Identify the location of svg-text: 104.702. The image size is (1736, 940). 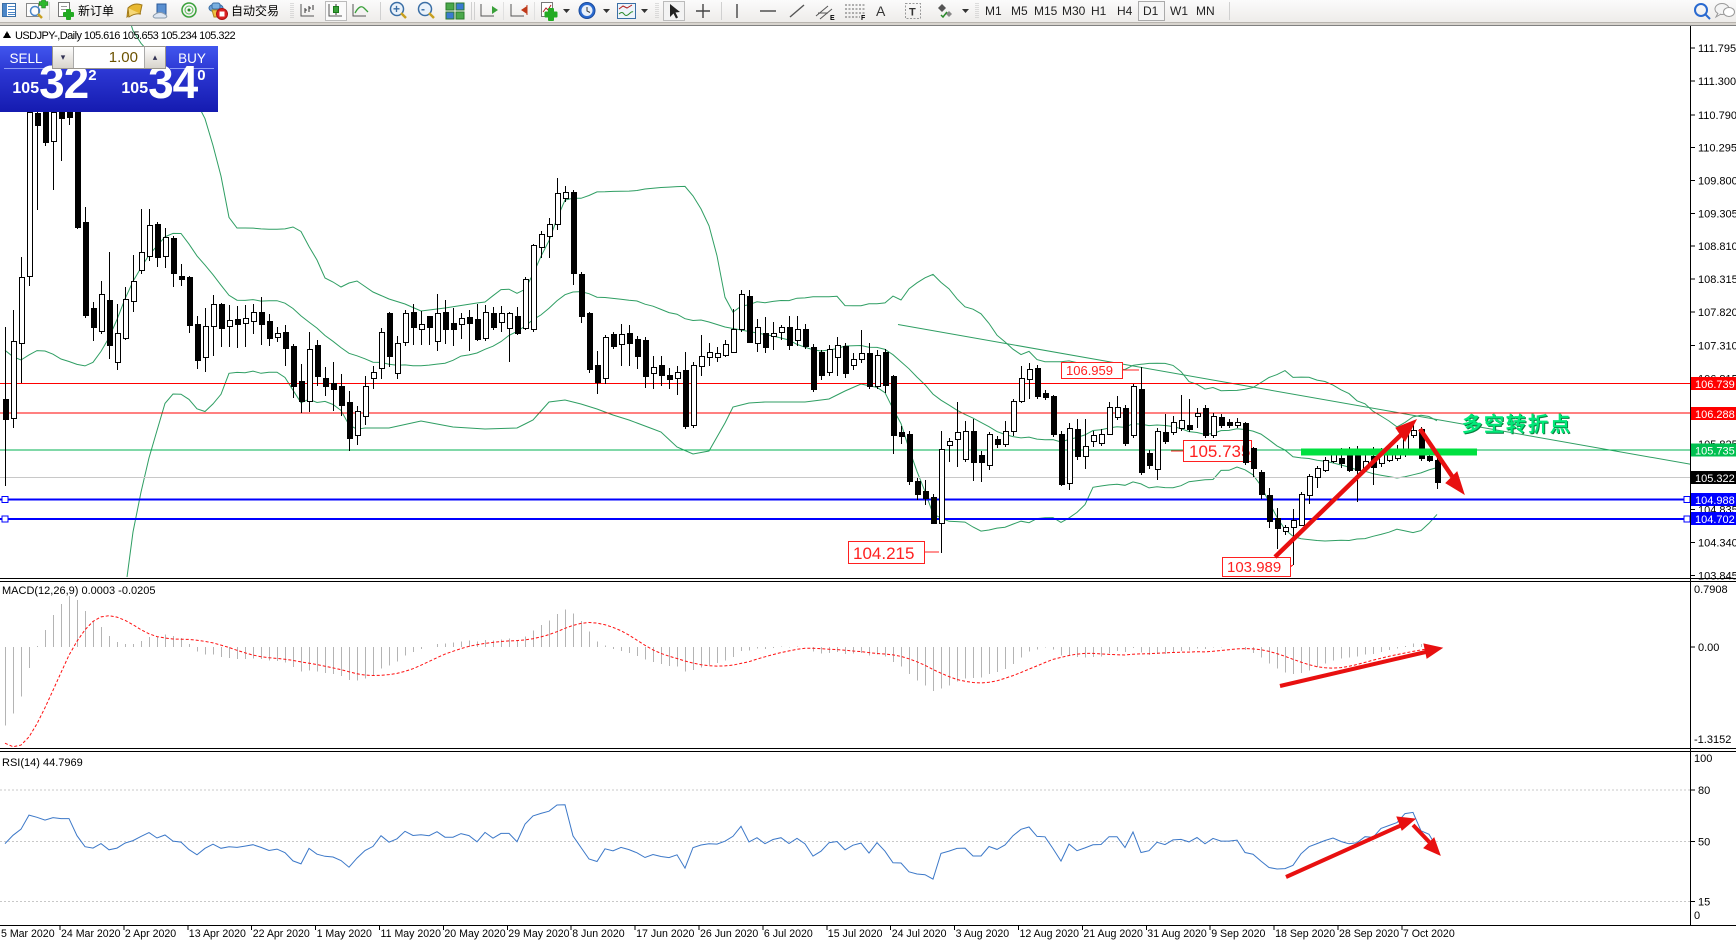
(1715, 520).